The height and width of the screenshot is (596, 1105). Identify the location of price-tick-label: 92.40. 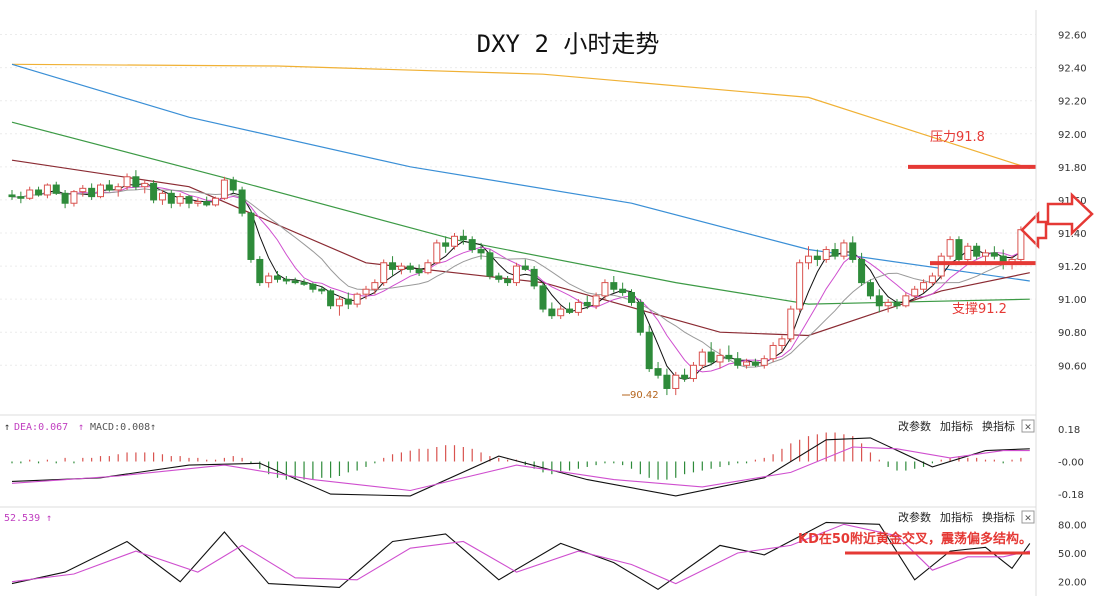
(1072, 69).